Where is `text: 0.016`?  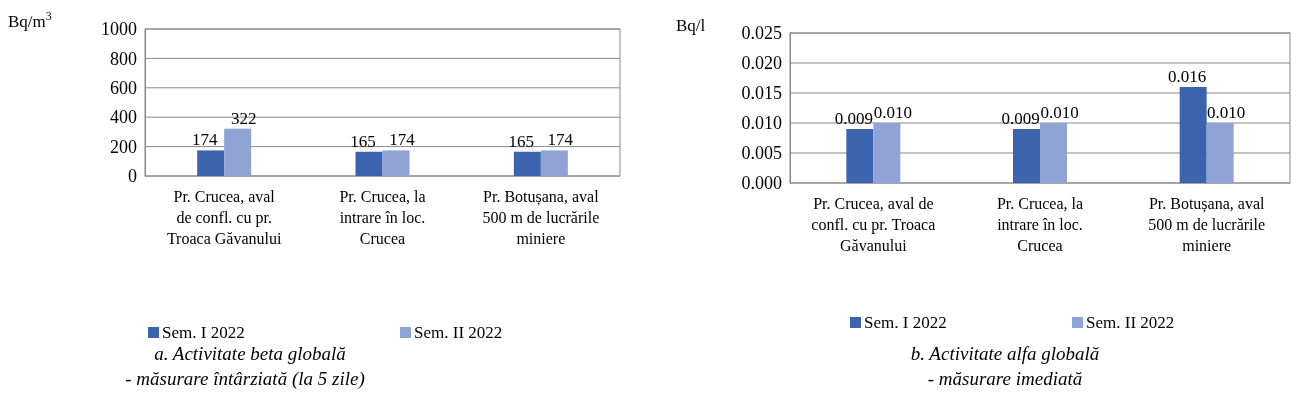 text: 0.016 is located at coordinates (1187, 76).